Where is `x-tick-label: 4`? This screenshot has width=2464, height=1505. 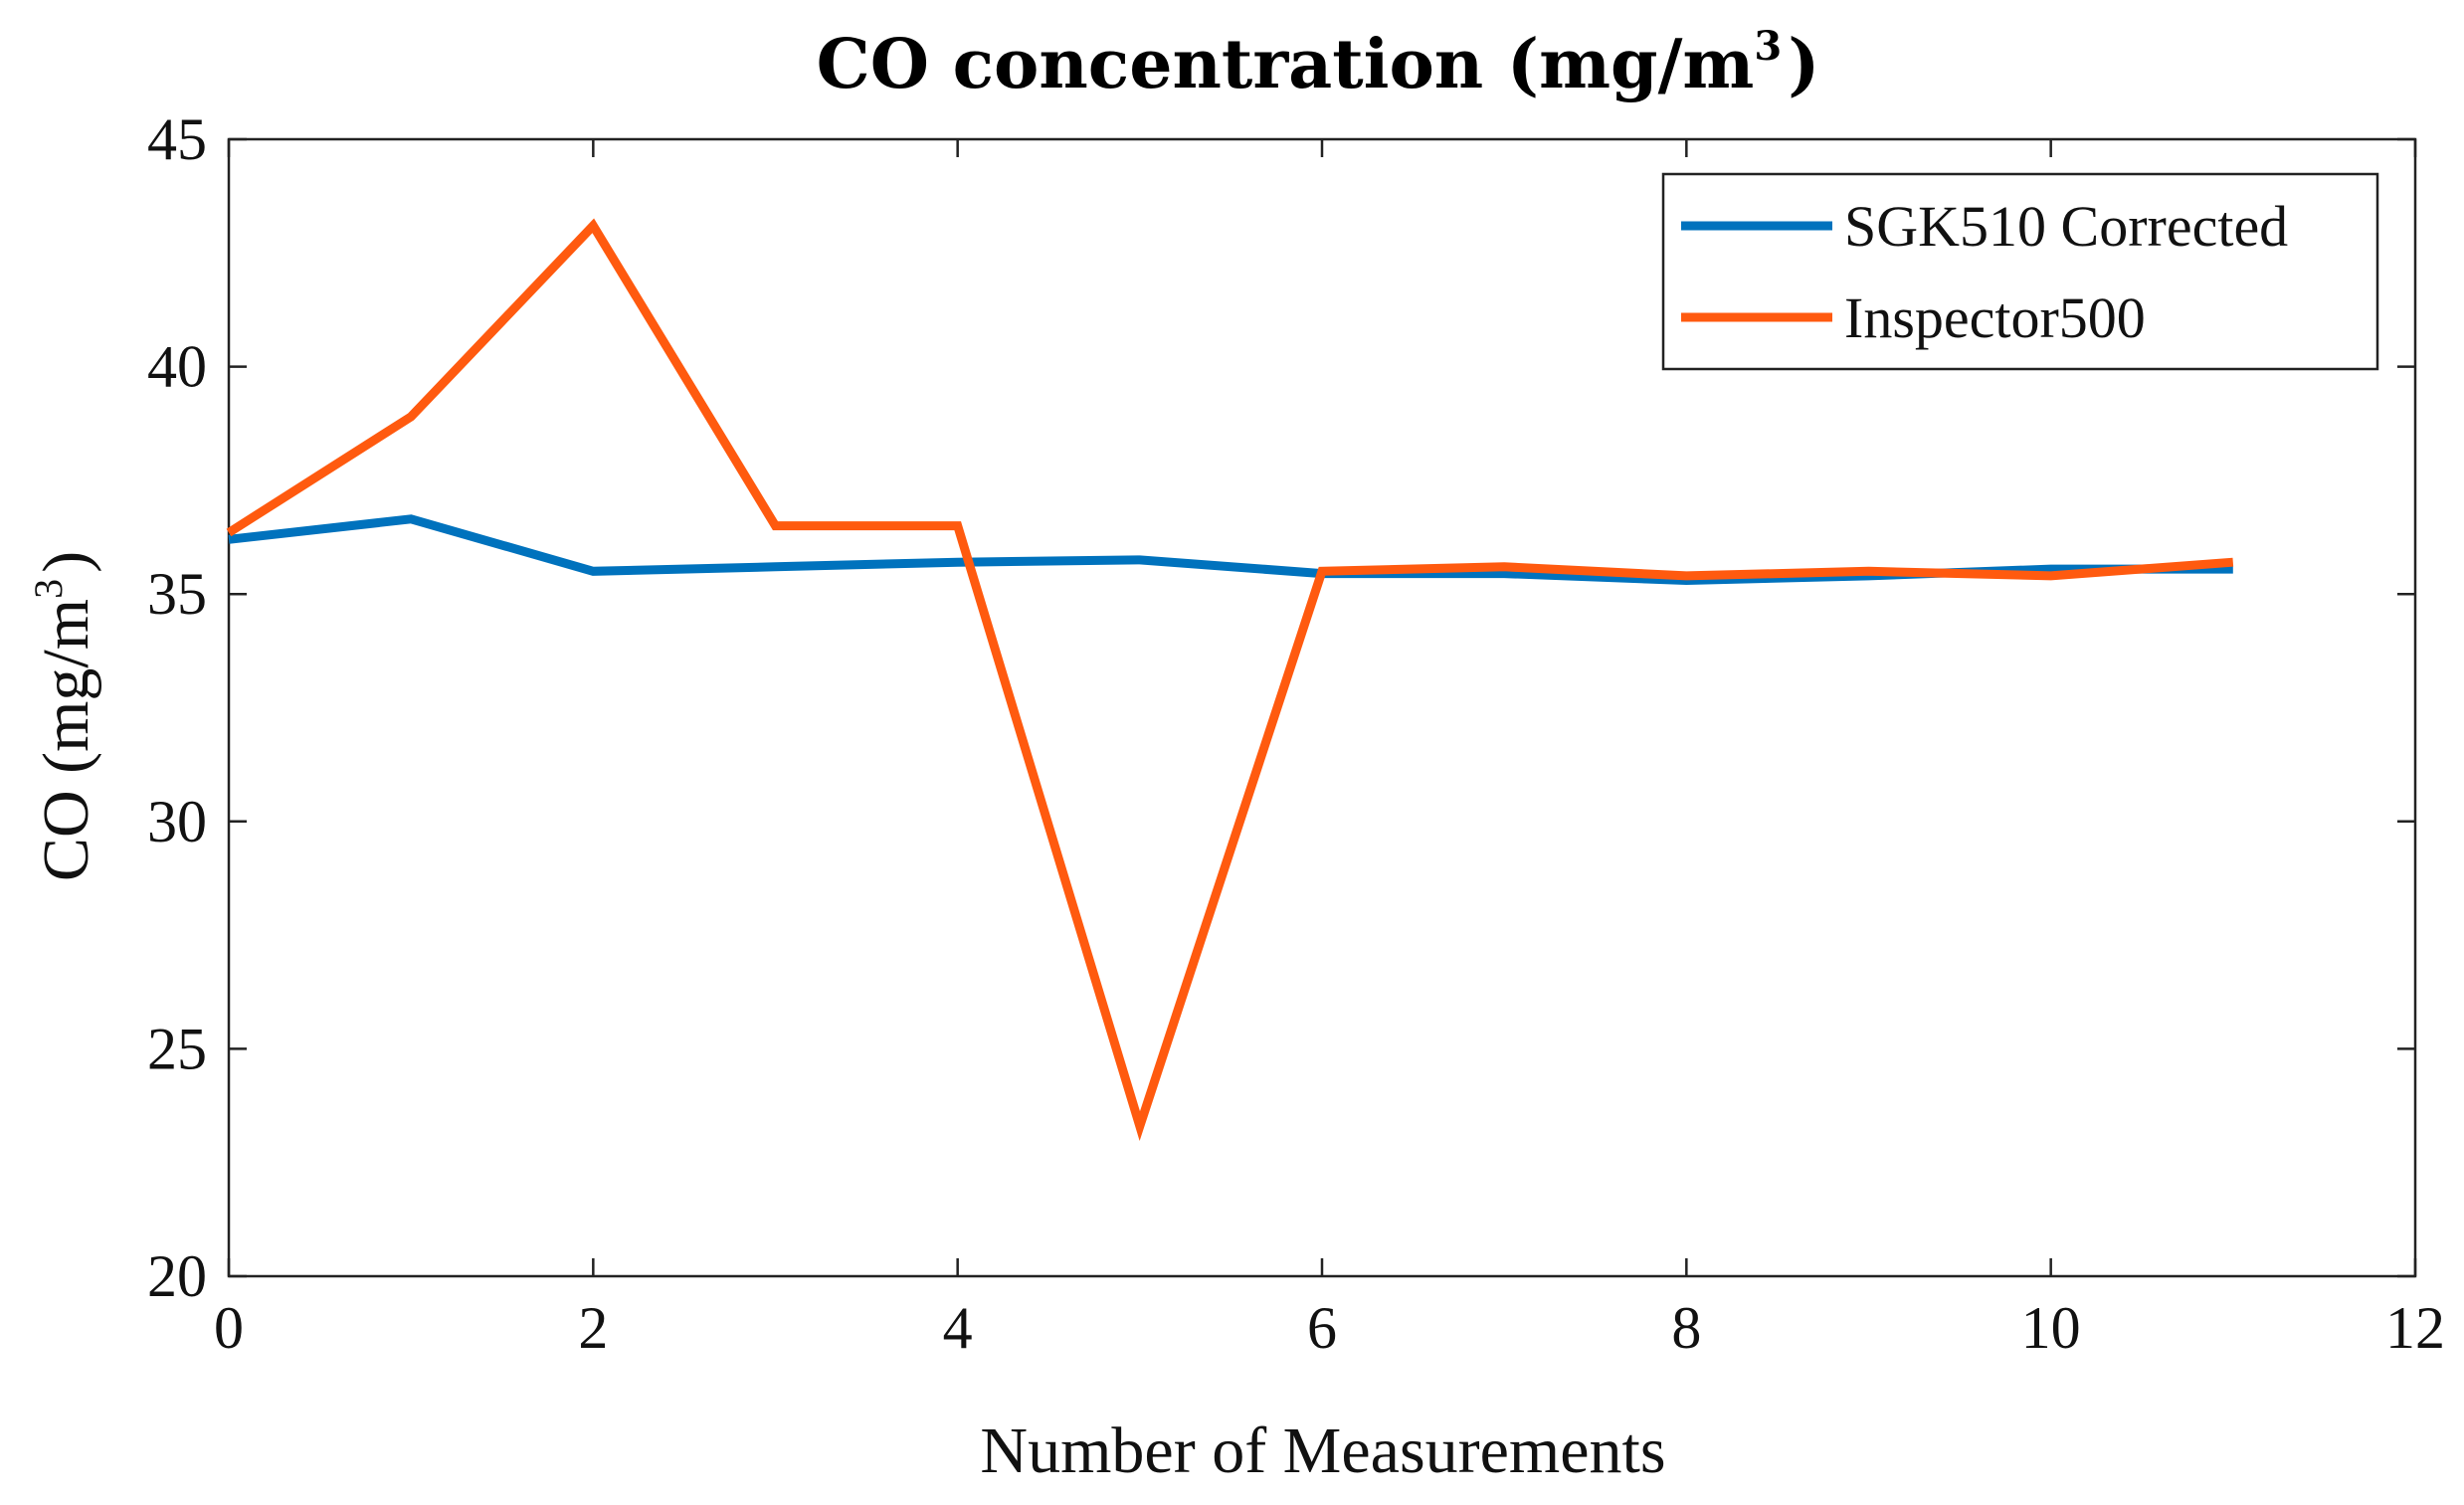 x-tick-label: 4 is located at coordinates (958, 1328).